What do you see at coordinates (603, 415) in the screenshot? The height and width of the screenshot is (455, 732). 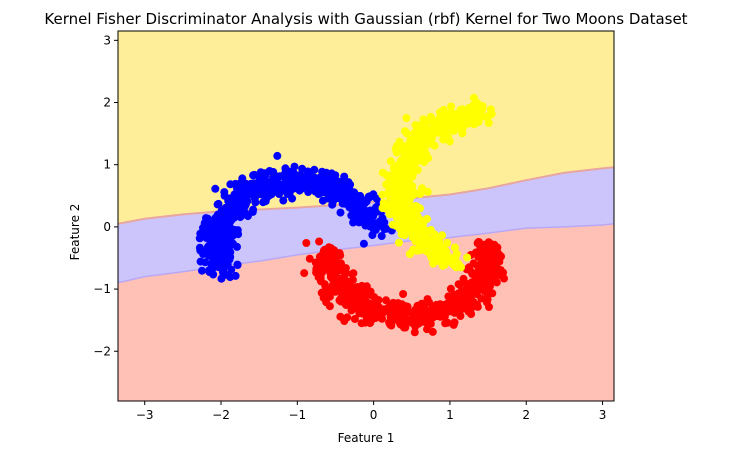 I see `x-tick-label: 3` at bounding box center [603, 415].